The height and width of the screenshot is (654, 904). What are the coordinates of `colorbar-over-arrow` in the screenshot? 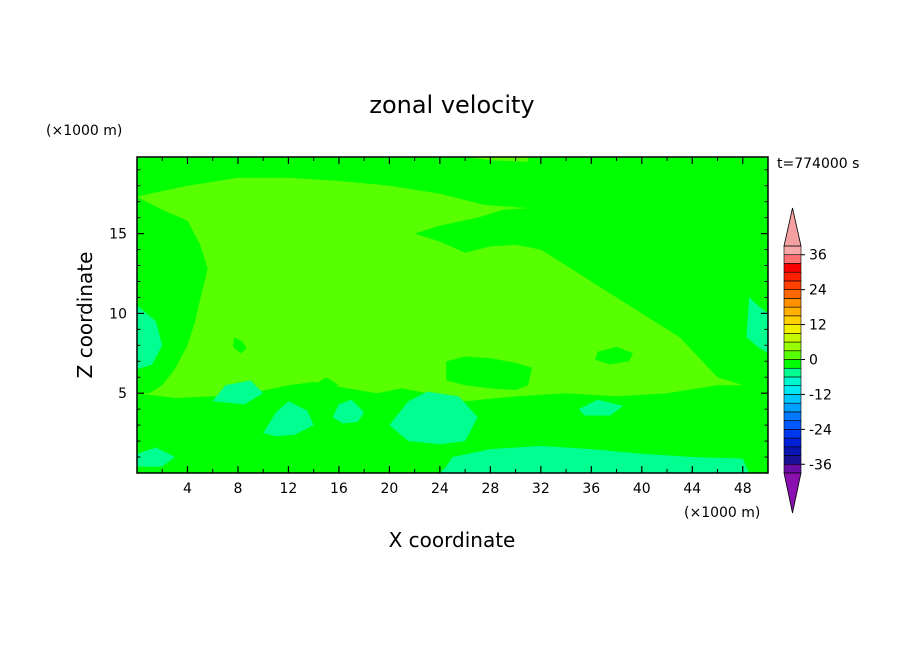 It's located at (792, 227).